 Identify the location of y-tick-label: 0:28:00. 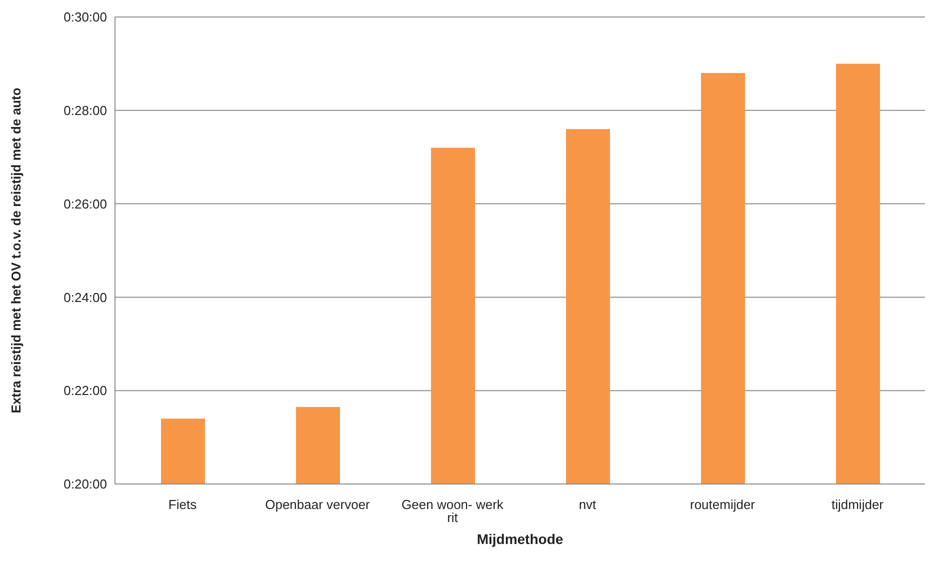
(85, 110).